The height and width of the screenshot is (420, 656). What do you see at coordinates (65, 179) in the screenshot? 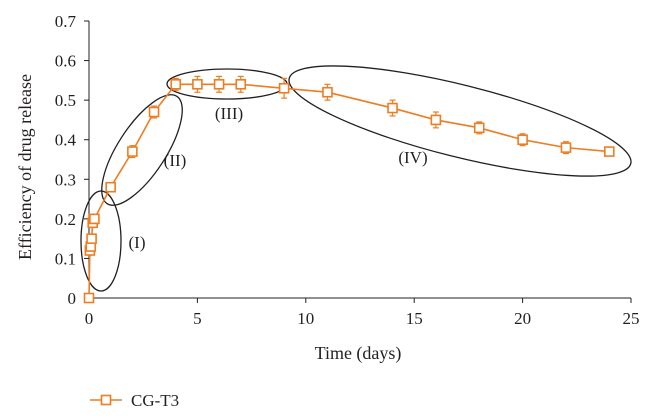
I see `y-tick-label: 0.3` at bounding box center [65, 179].